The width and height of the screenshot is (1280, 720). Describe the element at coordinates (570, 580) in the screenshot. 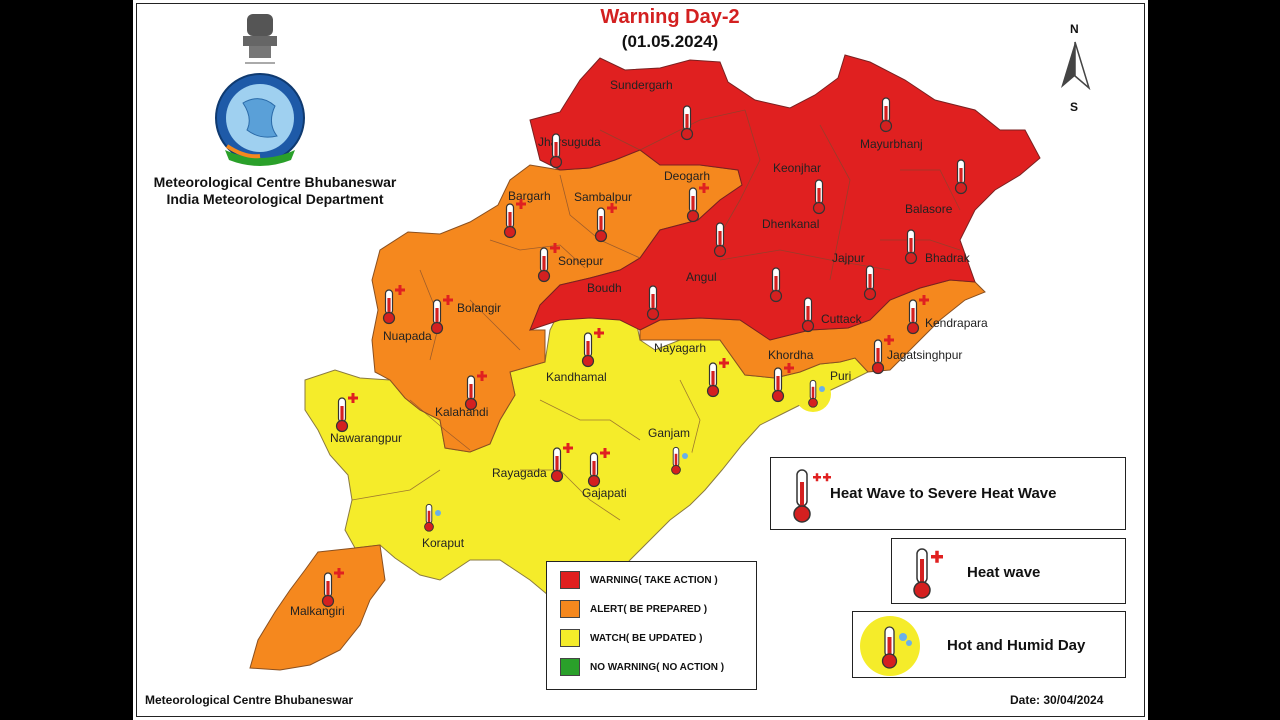

I see `legend-swatch-red` at that location.